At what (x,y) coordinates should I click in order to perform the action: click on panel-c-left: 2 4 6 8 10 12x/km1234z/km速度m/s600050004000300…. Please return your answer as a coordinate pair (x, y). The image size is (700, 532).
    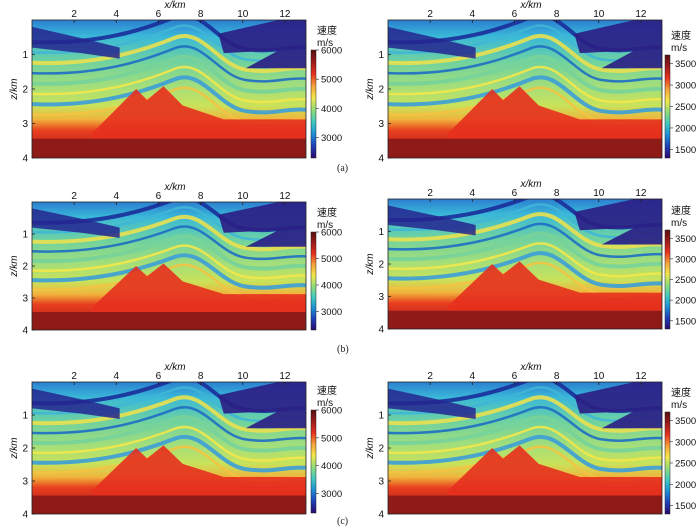
    Looking at the image, I should click on (175, 441).